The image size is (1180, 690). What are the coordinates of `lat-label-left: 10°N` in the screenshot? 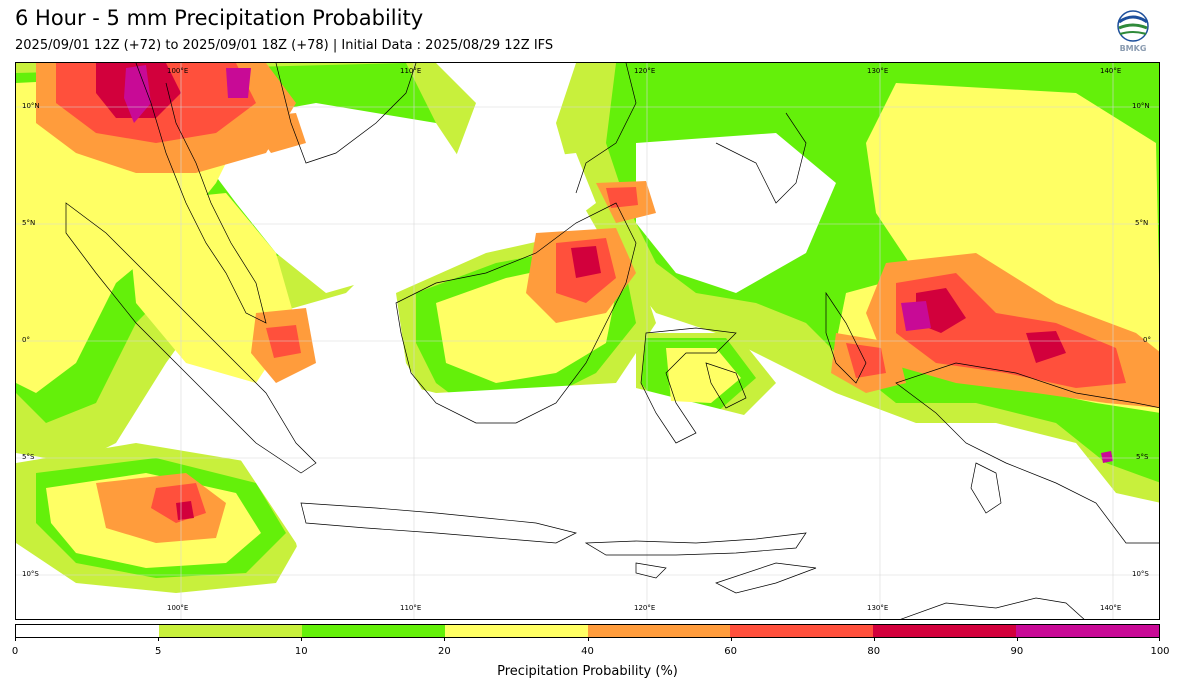 It's located at (31, 106).